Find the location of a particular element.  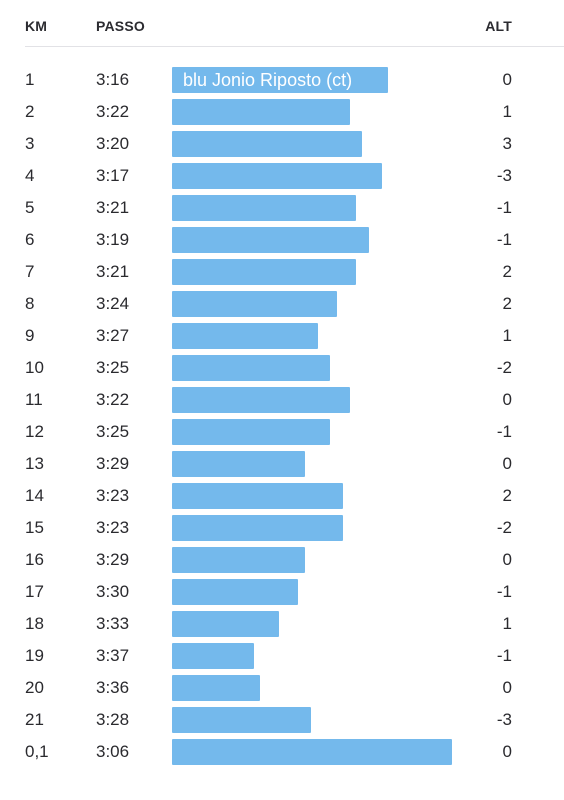

split-pace-label: 3:24 is located at coordinates (113, 303).